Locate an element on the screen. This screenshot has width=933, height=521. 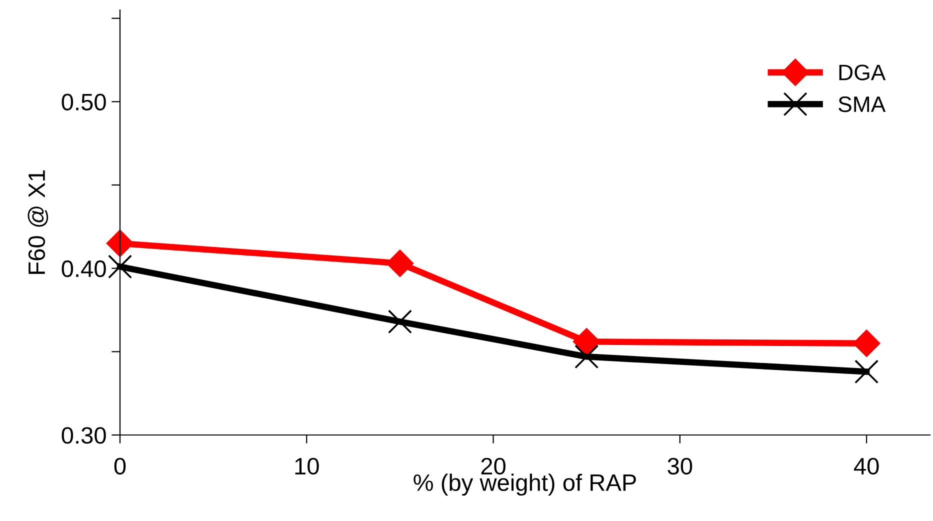
x-axis-title: % (by weight) of RAP is located at coordinates (525, 485).